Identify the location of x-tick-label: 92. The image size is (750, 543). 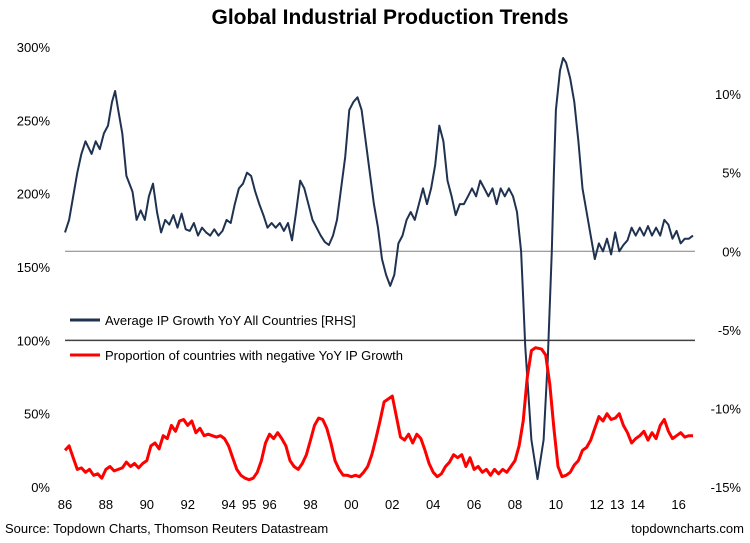
(187, 504).